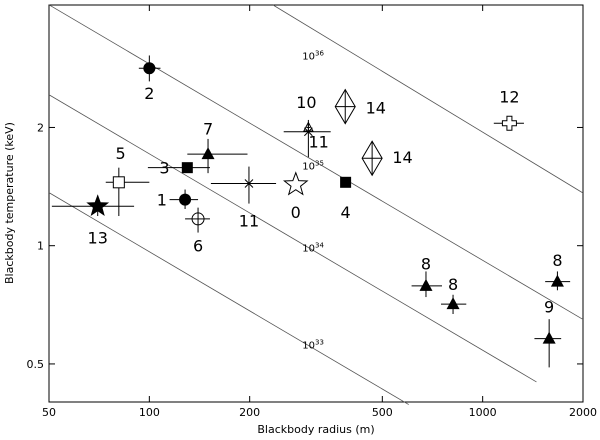  What do you see at coordinates (208, 128) in the screenshot?
I see `point-label: 7` at bounding box center [208, 128].